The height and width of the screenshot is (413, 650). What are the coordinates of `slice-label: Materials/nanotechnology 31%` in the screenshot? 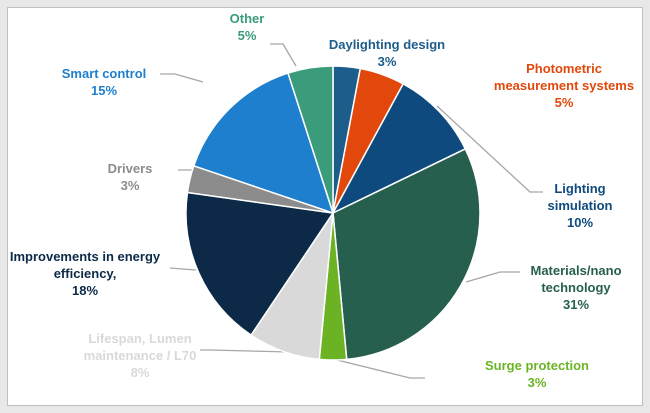 It's located at (576, 287).